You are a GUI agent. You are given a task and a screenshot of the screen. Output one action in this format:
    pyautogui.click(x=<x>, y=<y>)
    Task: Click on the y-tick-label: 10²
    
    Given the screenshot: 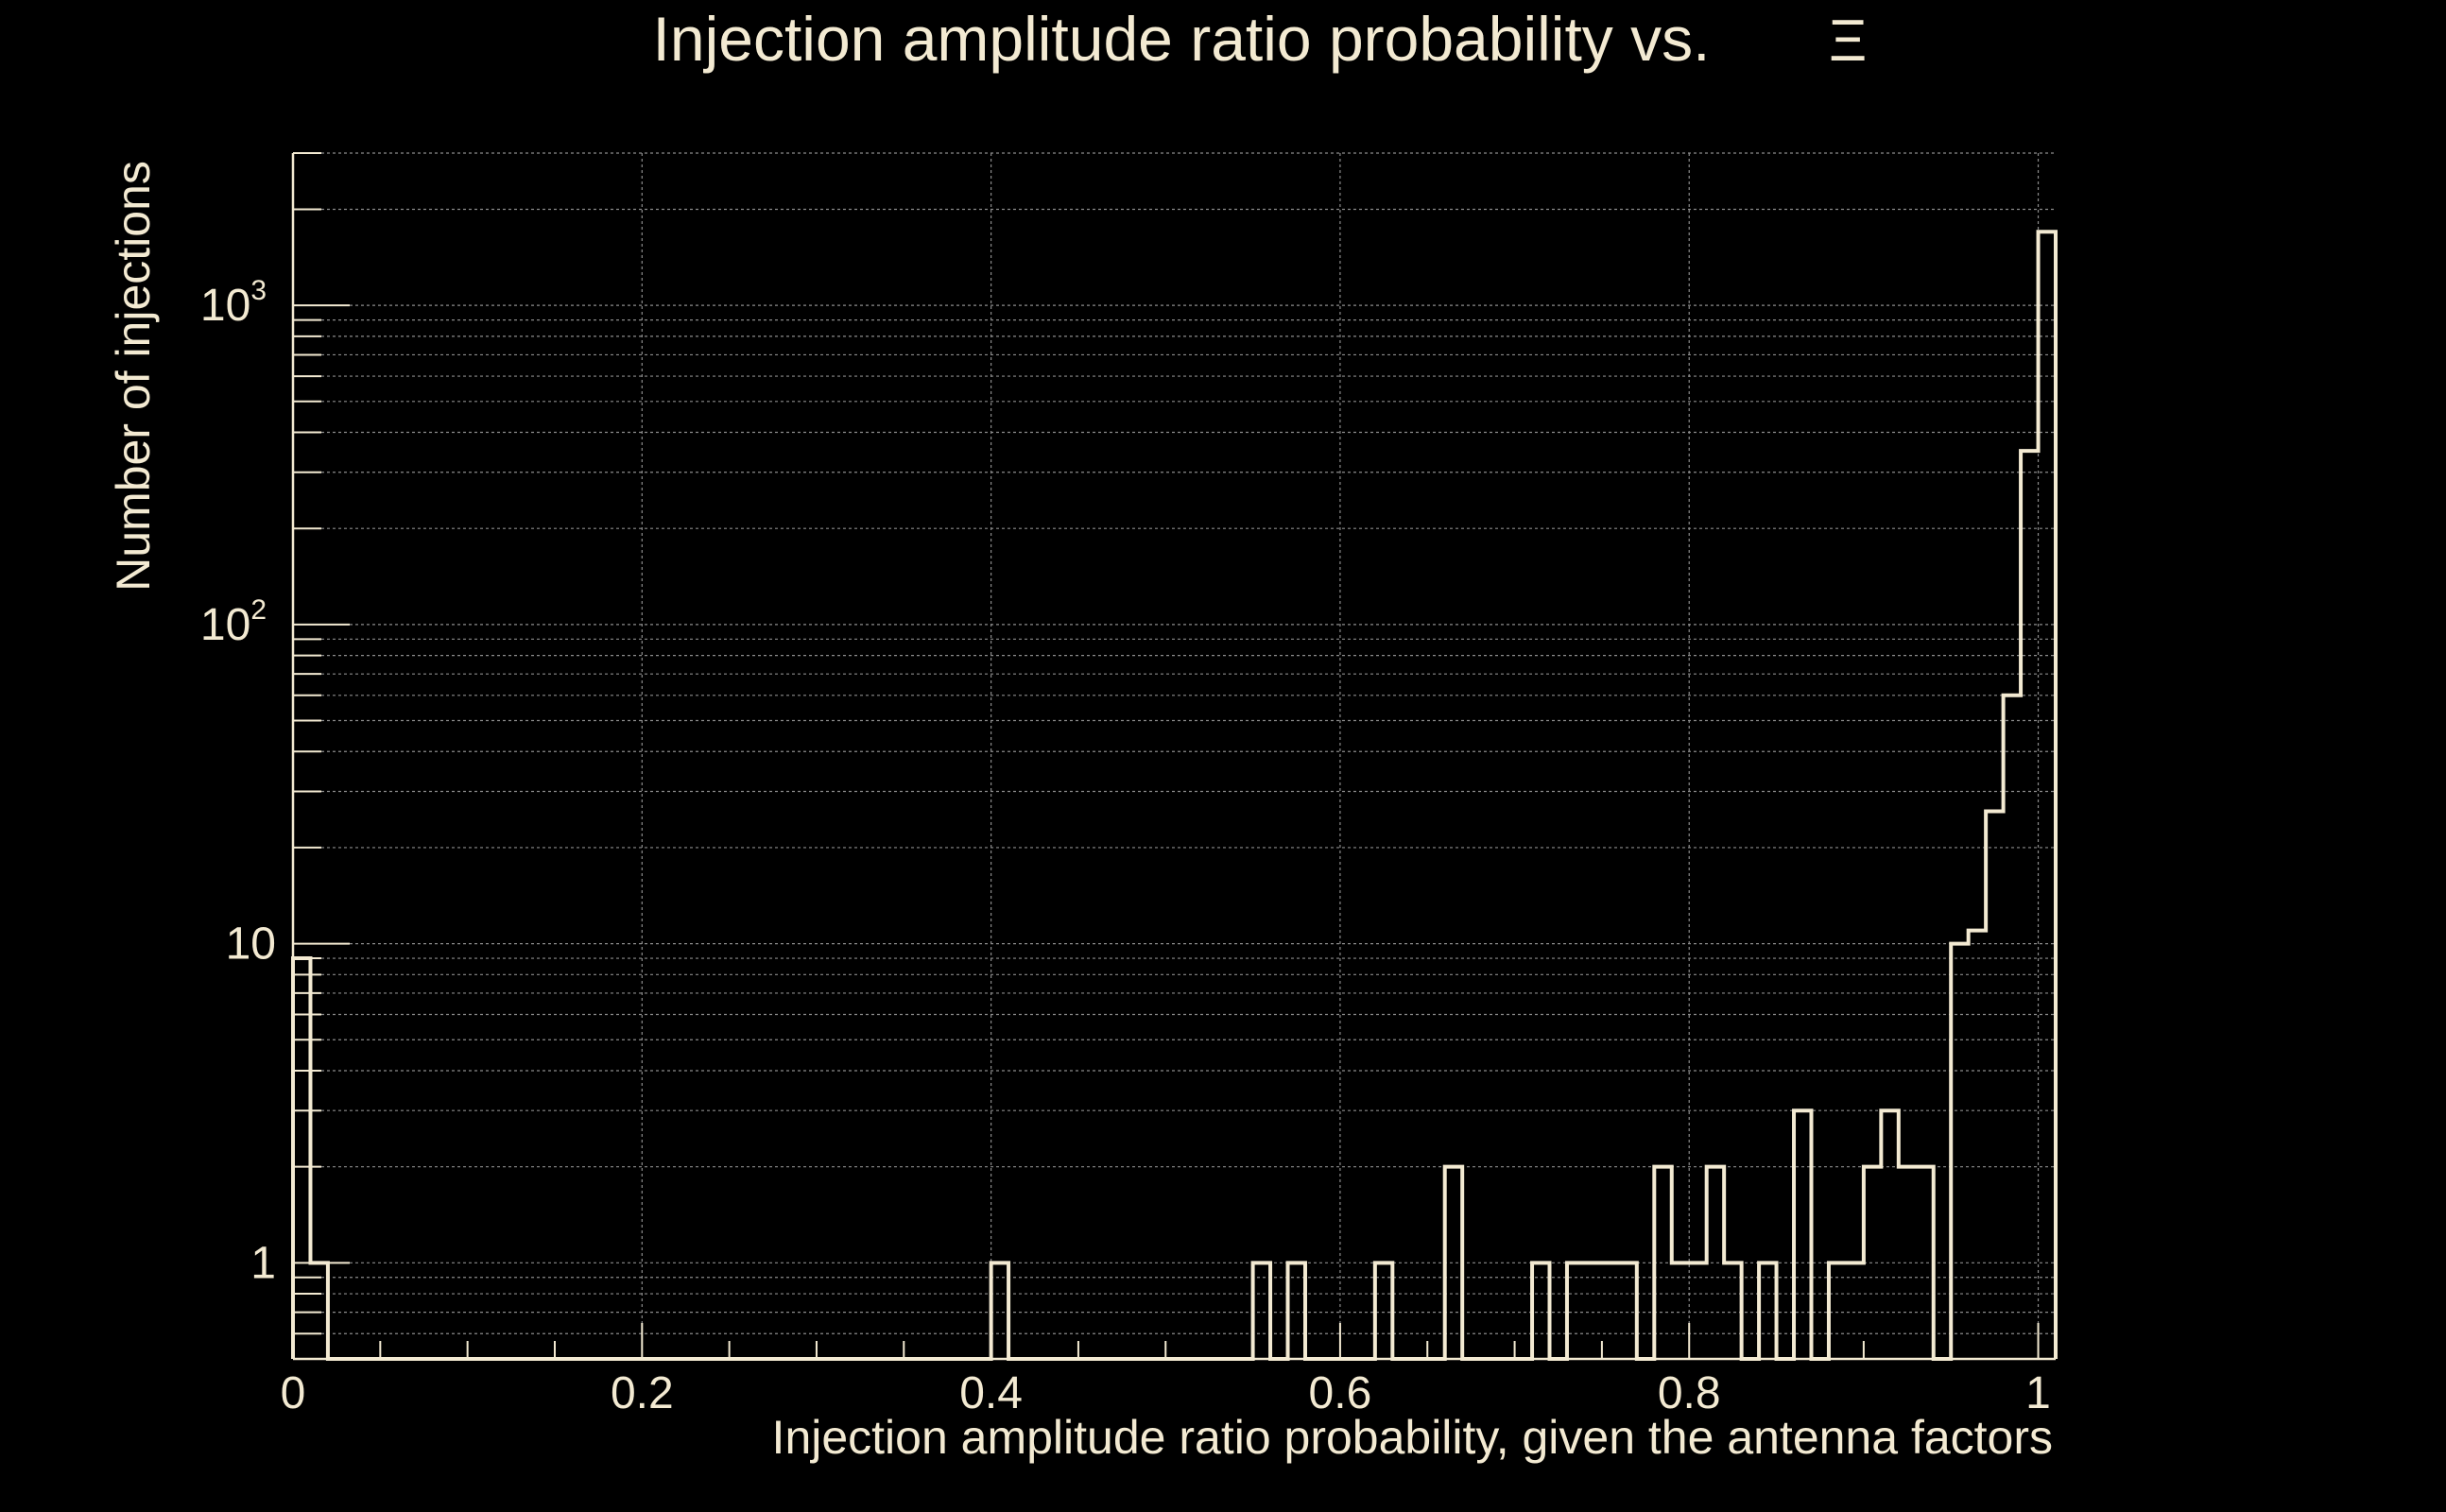 What is the action you would take?
    pyautogui.click(x=233, y=622)
    